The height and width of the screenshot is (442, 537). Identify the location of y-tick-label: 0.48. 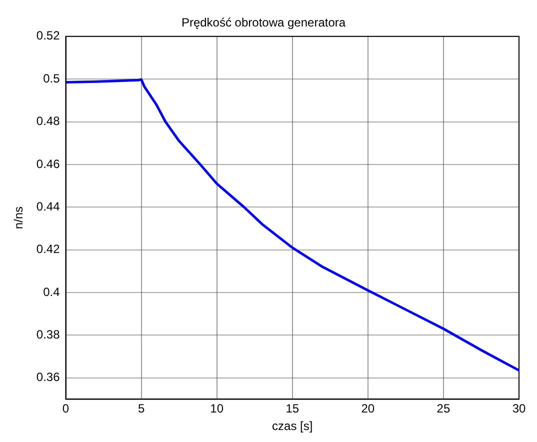
(48, 121).